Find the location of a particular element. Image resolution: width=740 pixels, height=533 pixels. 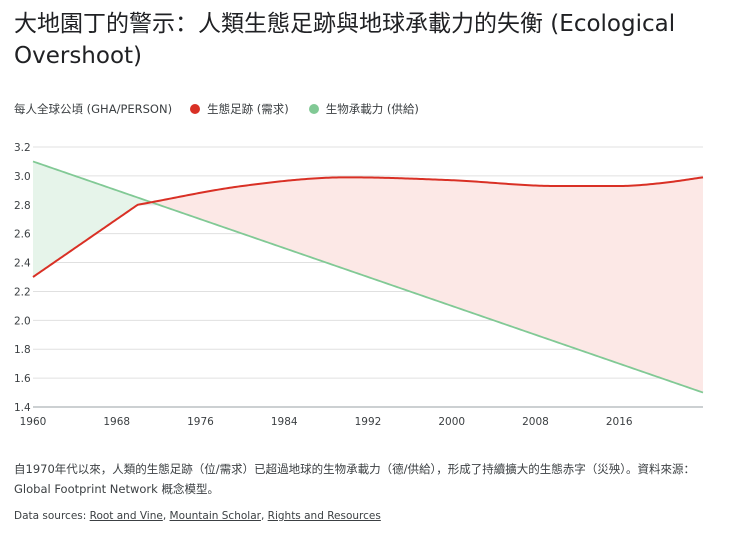

sources-prefix: Data sources: is located at coordinates (52, 516).